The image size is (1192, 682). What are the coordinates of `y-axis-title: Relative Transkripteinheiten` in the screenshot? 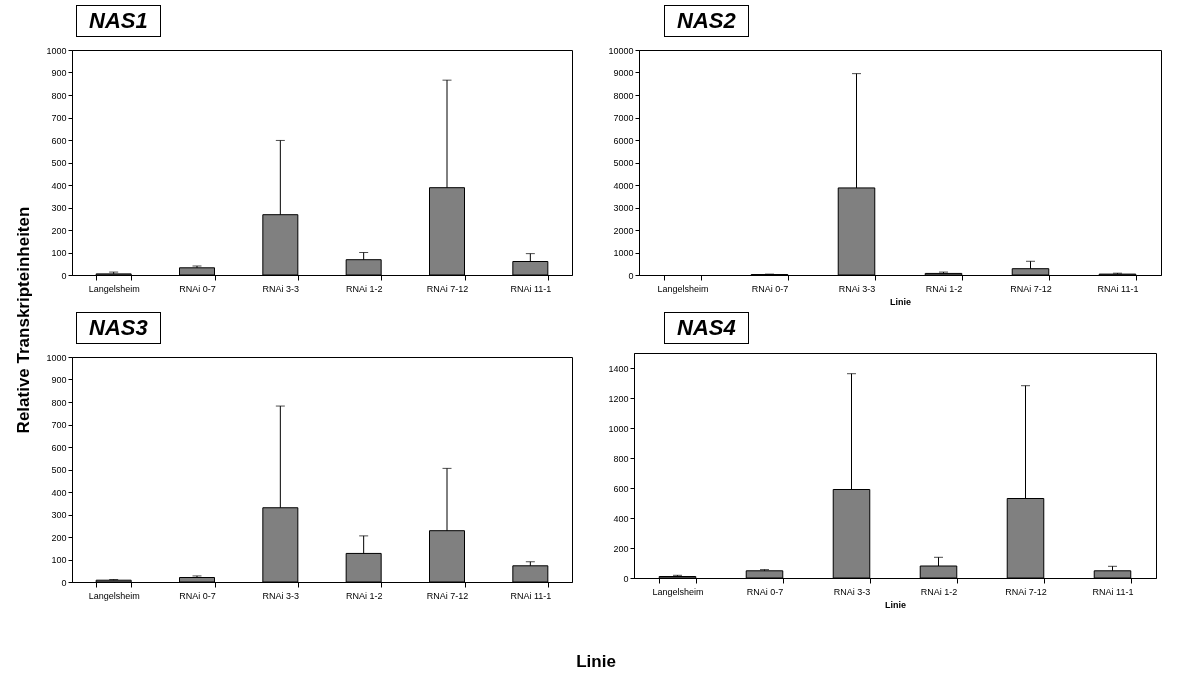 It's located at (24, 320).